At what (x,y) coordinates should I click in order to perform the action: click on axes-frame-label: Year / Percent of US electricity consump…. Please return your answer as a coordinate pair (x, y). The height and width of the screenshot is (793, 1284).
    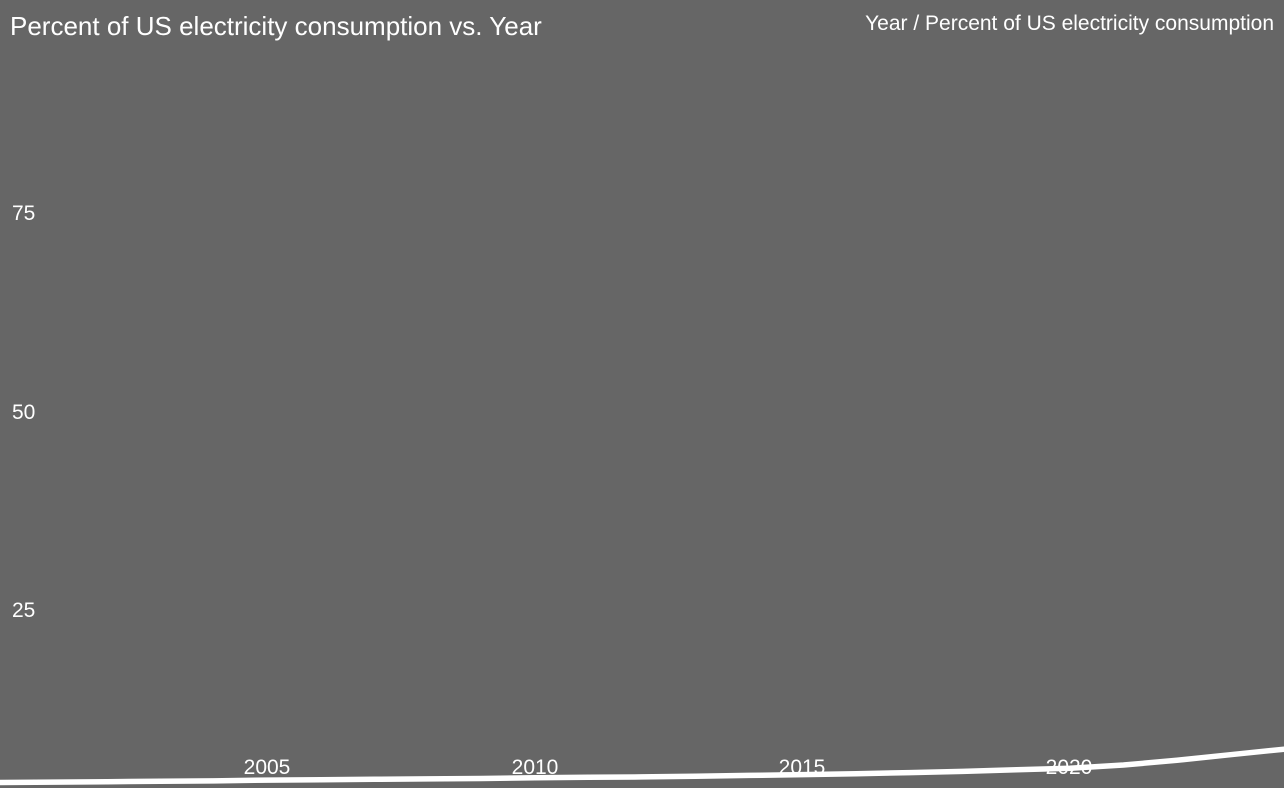
    Looking at the image, I should click on (1069, 23).